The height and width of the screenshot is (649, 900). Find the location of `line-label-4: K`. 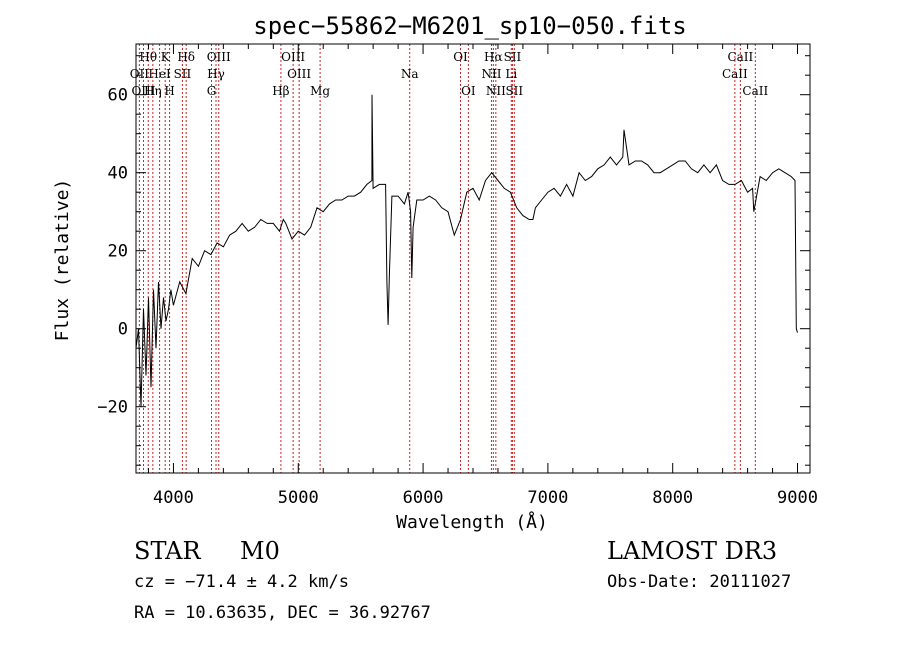

line-label-4: K is located at coordinates (166, 57).